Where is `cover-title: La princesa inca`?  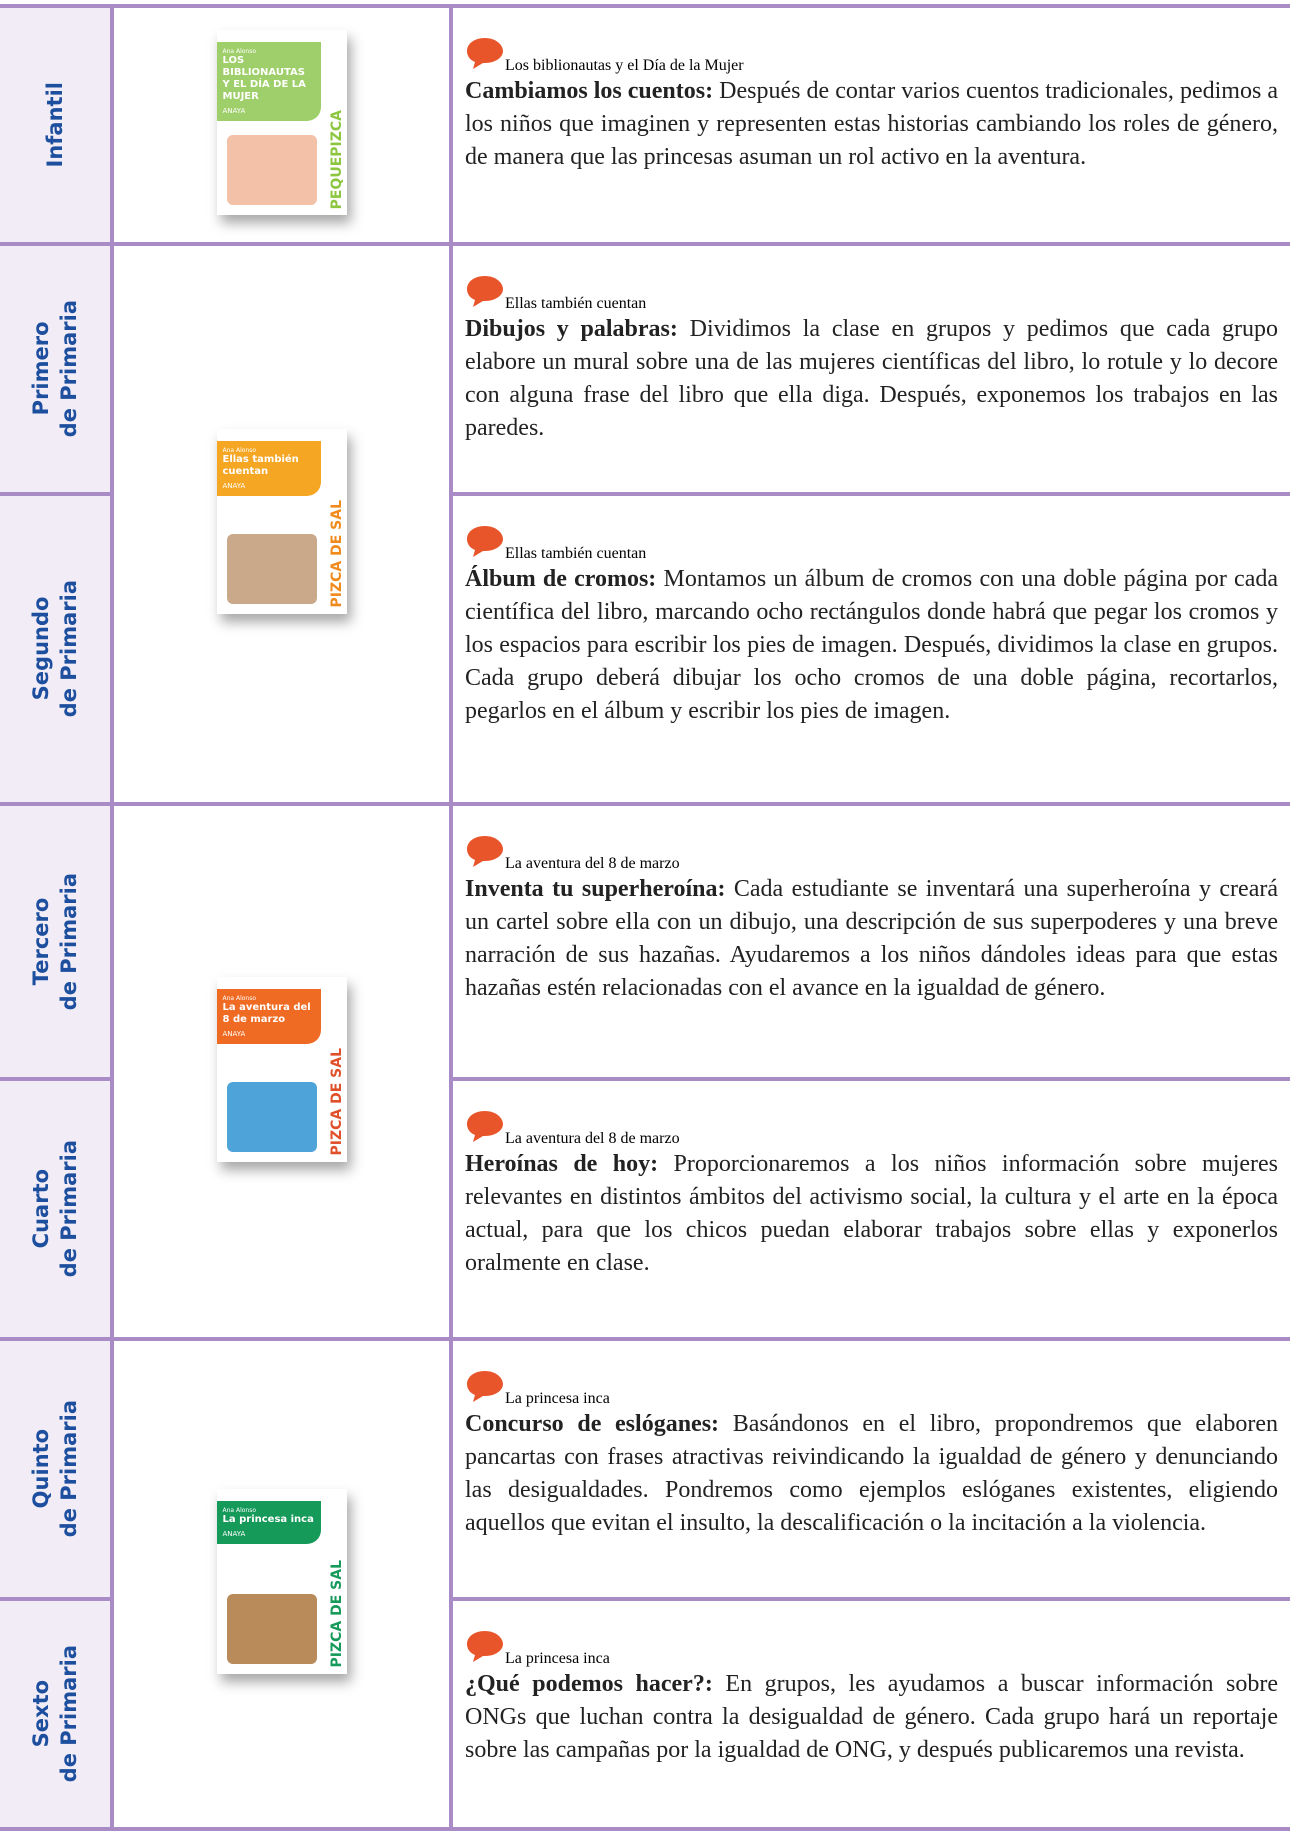 cover-title: La princesa inca is located at coordinates (268, 1519).